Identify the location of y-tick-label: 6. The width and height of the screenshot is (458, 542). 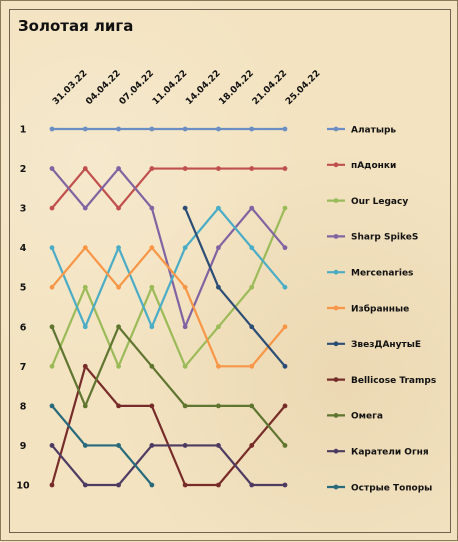
(23, 327).